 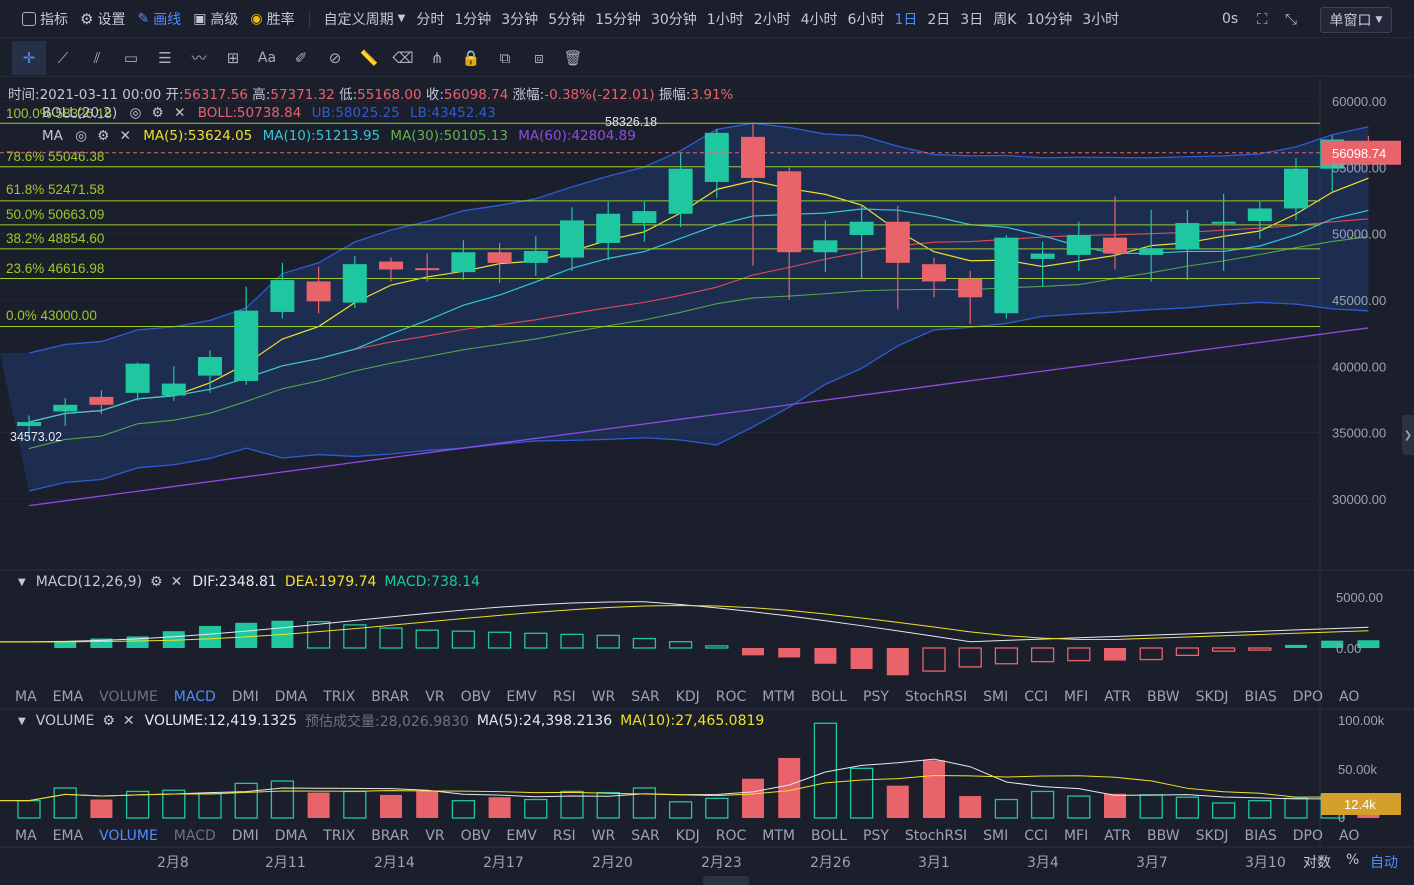 What do you see at coordinates (772, 19) in the screenshot?
I see `period-7: 2小时` at bounding box center [772, 19].